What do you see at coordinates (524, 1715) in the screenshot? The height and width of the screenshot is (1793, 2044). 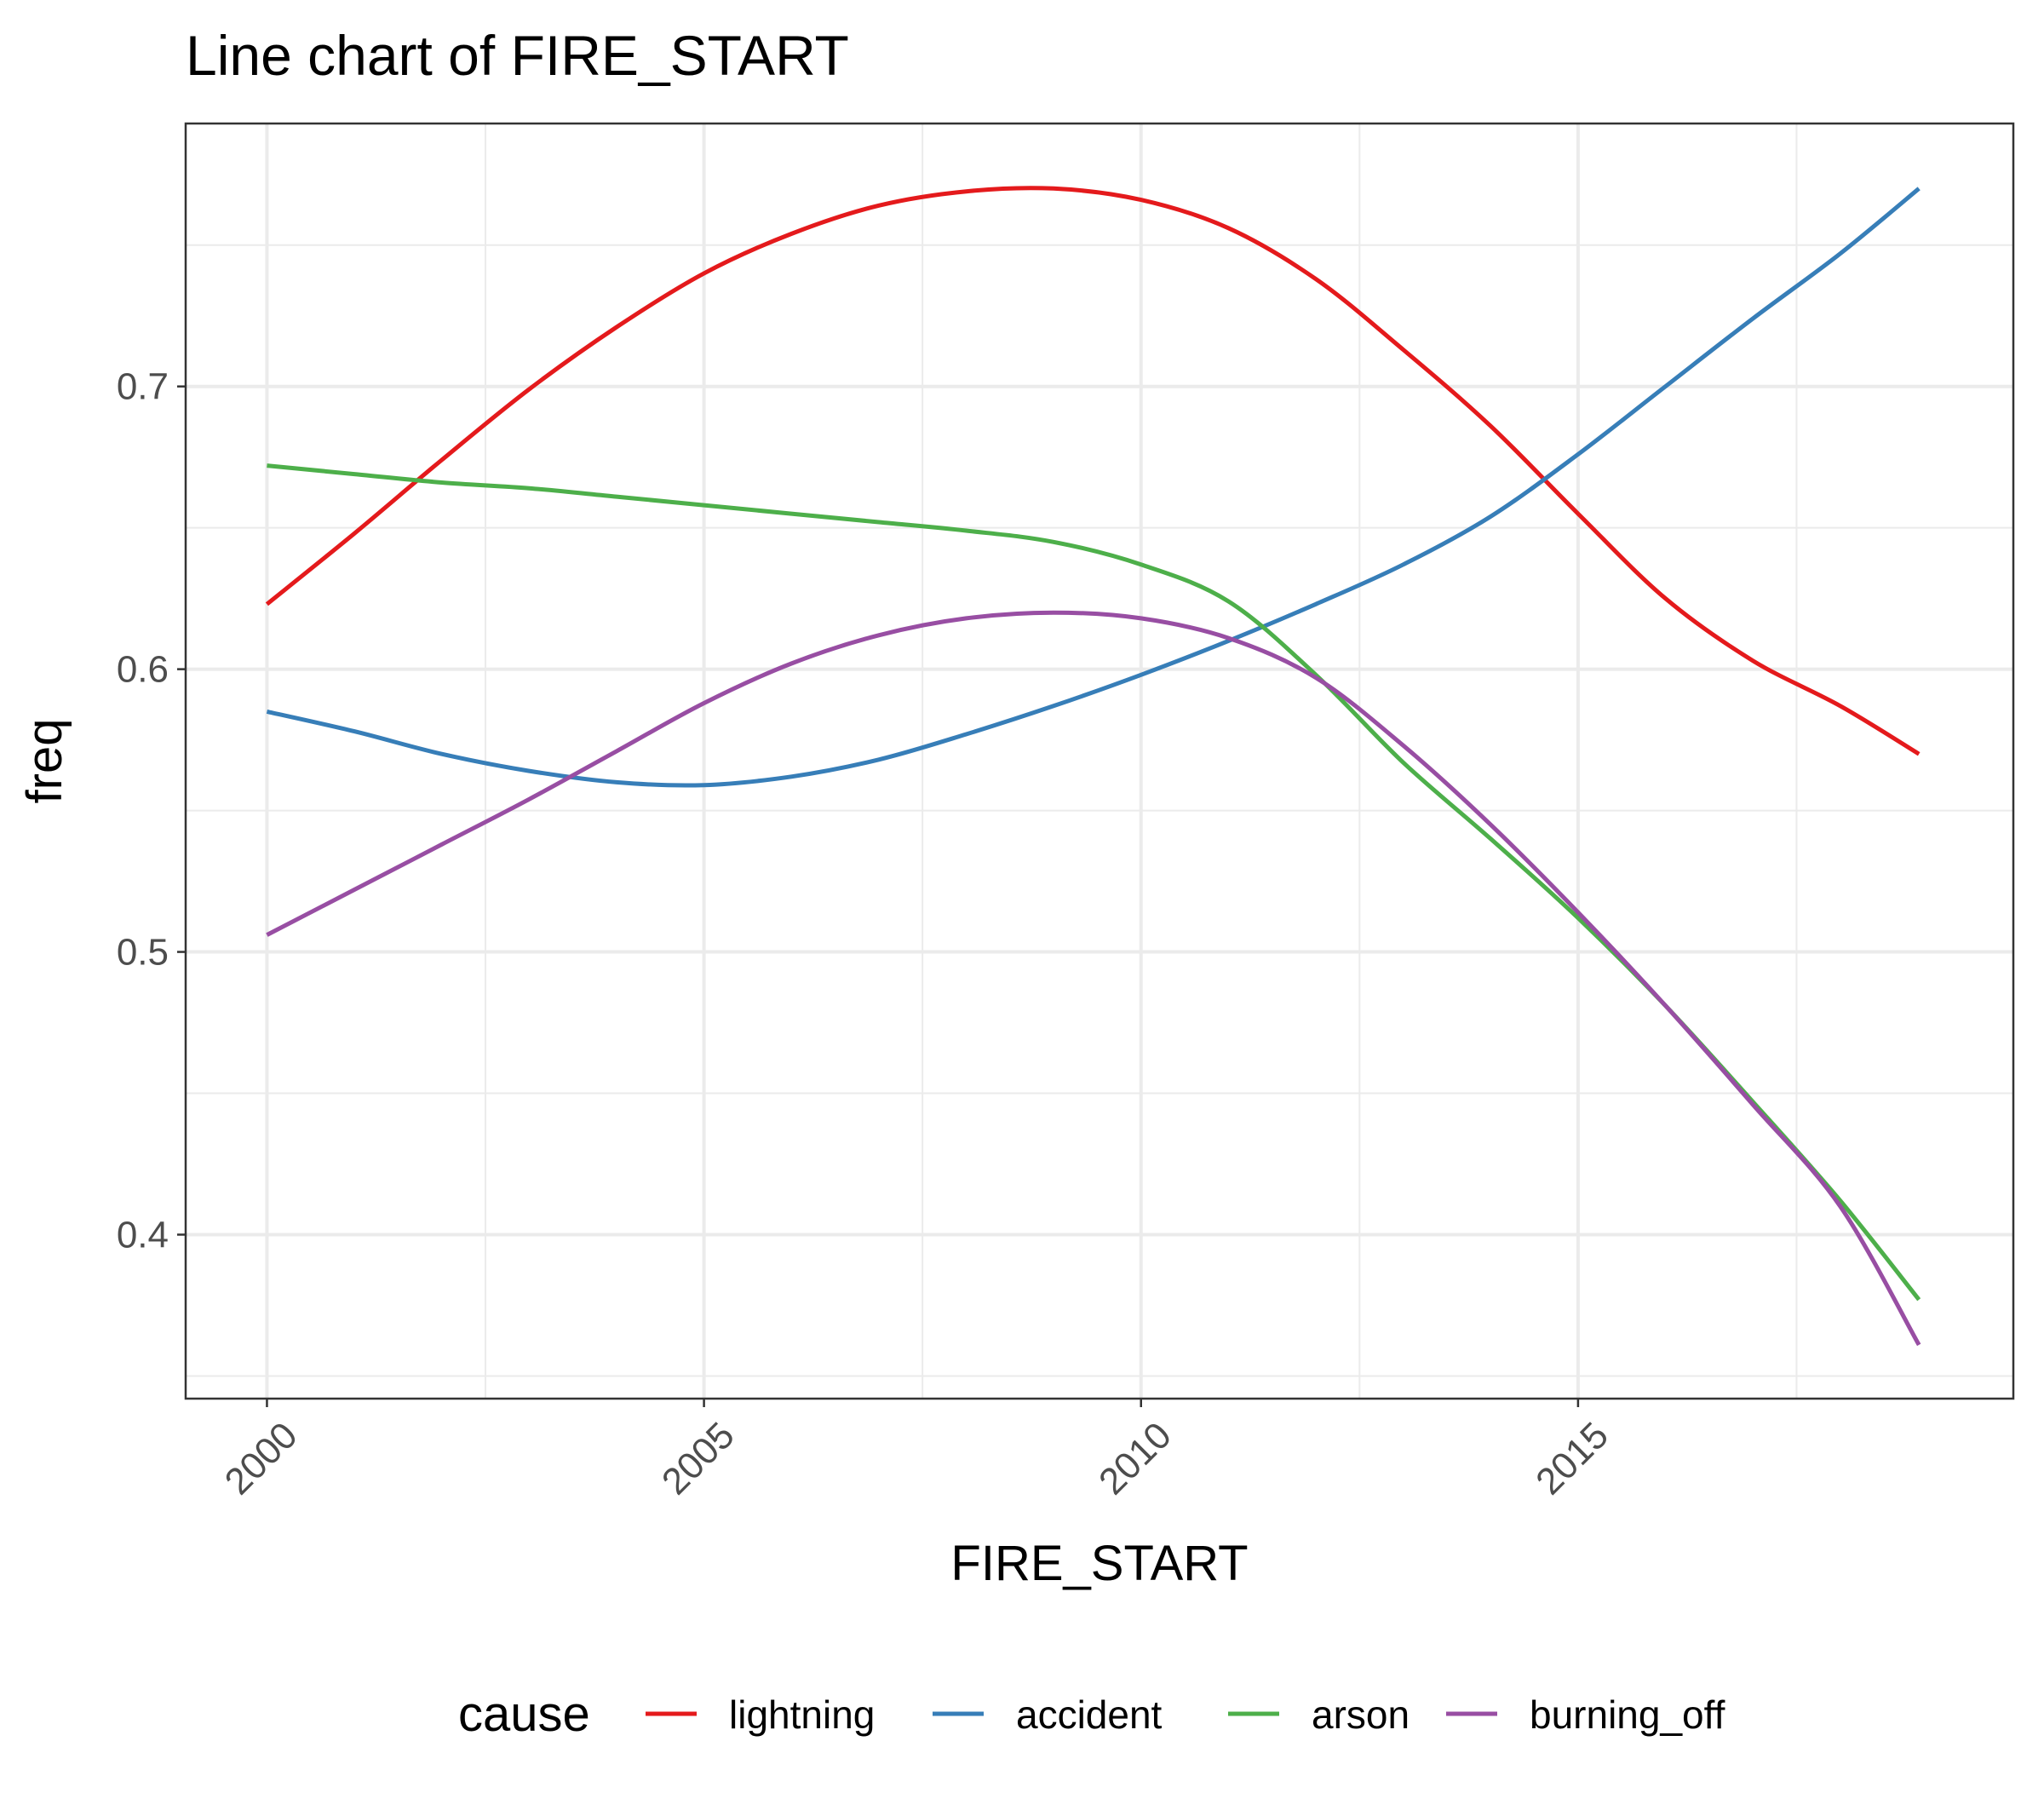 I see `legend-title: cause` at bounding box center [524, 1715].